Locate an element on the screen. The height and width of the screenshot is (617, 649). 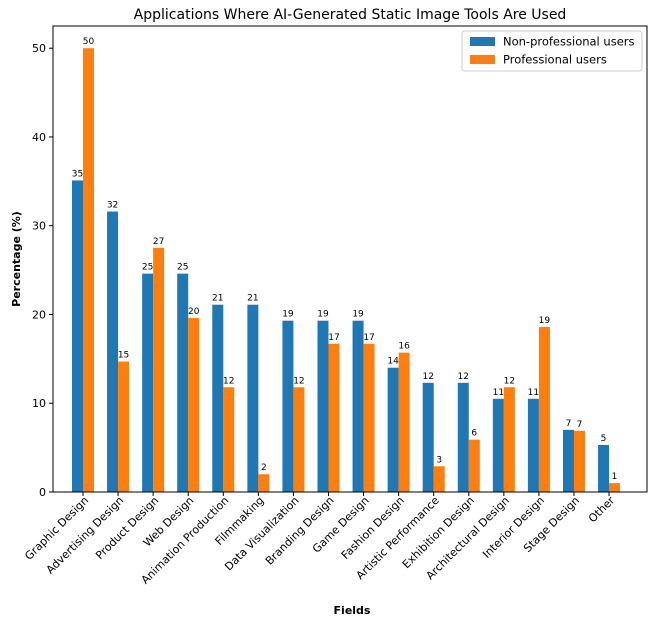
x-tick-label: Other is located at coordinates (602, 510).